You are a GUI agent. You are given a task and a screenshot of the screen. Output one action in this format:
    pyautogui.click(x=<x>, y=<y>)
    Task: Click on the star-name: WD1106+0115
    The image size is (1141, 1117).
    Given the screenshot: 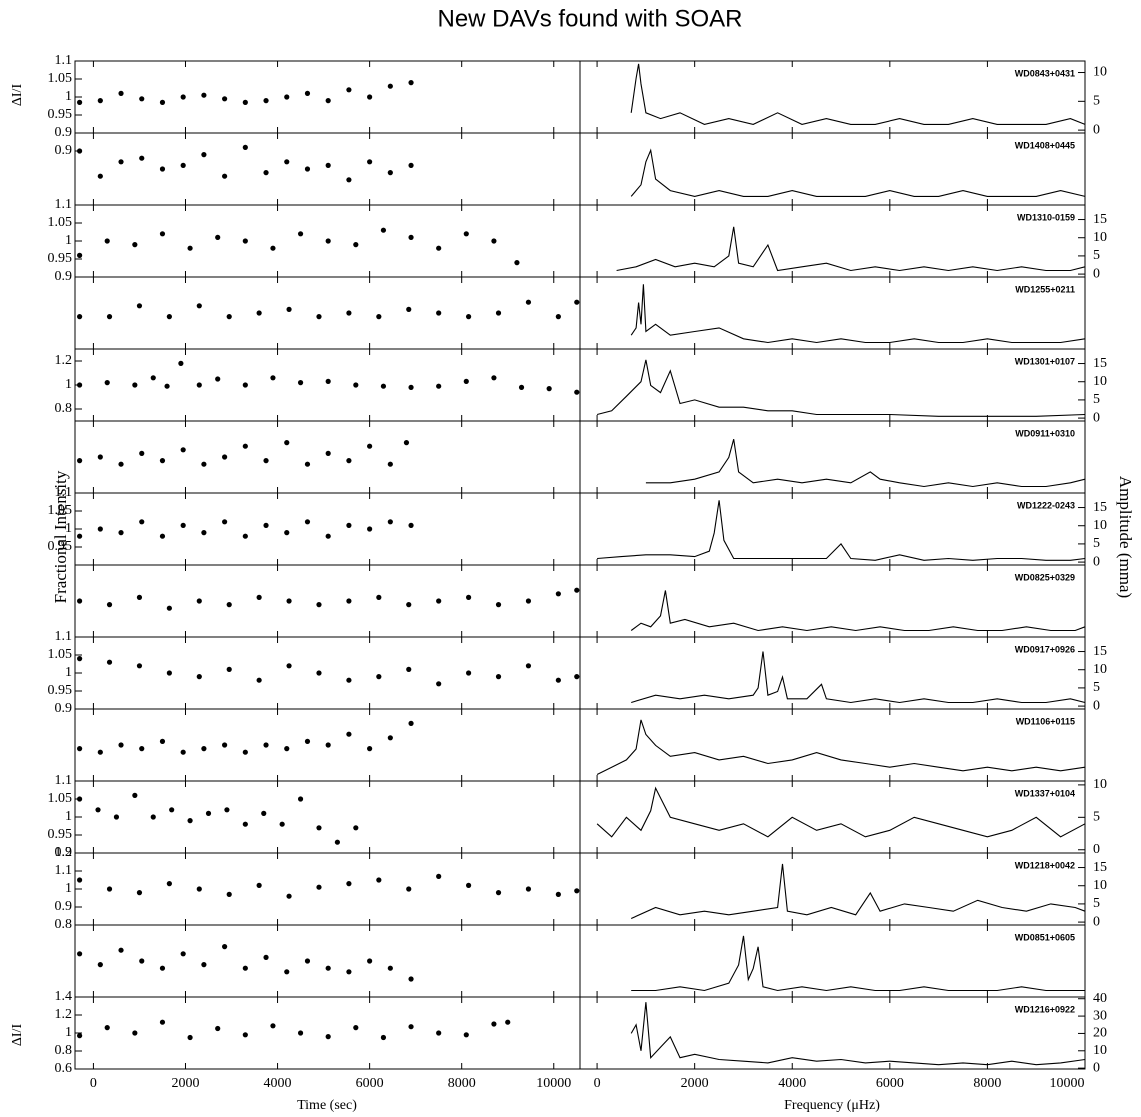 What is the action you would take?
    pyautogui.click(x=1045, y=721)
    